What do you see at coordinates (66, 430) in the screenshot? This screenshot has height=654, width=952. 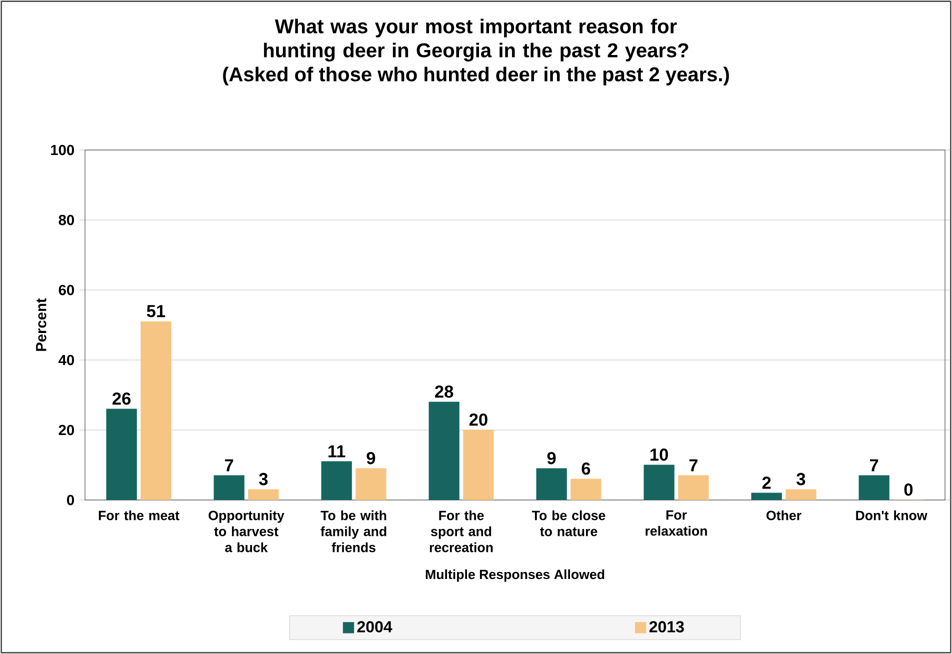 I see `y-tick-label: 20` at bounding box center [66, 430].